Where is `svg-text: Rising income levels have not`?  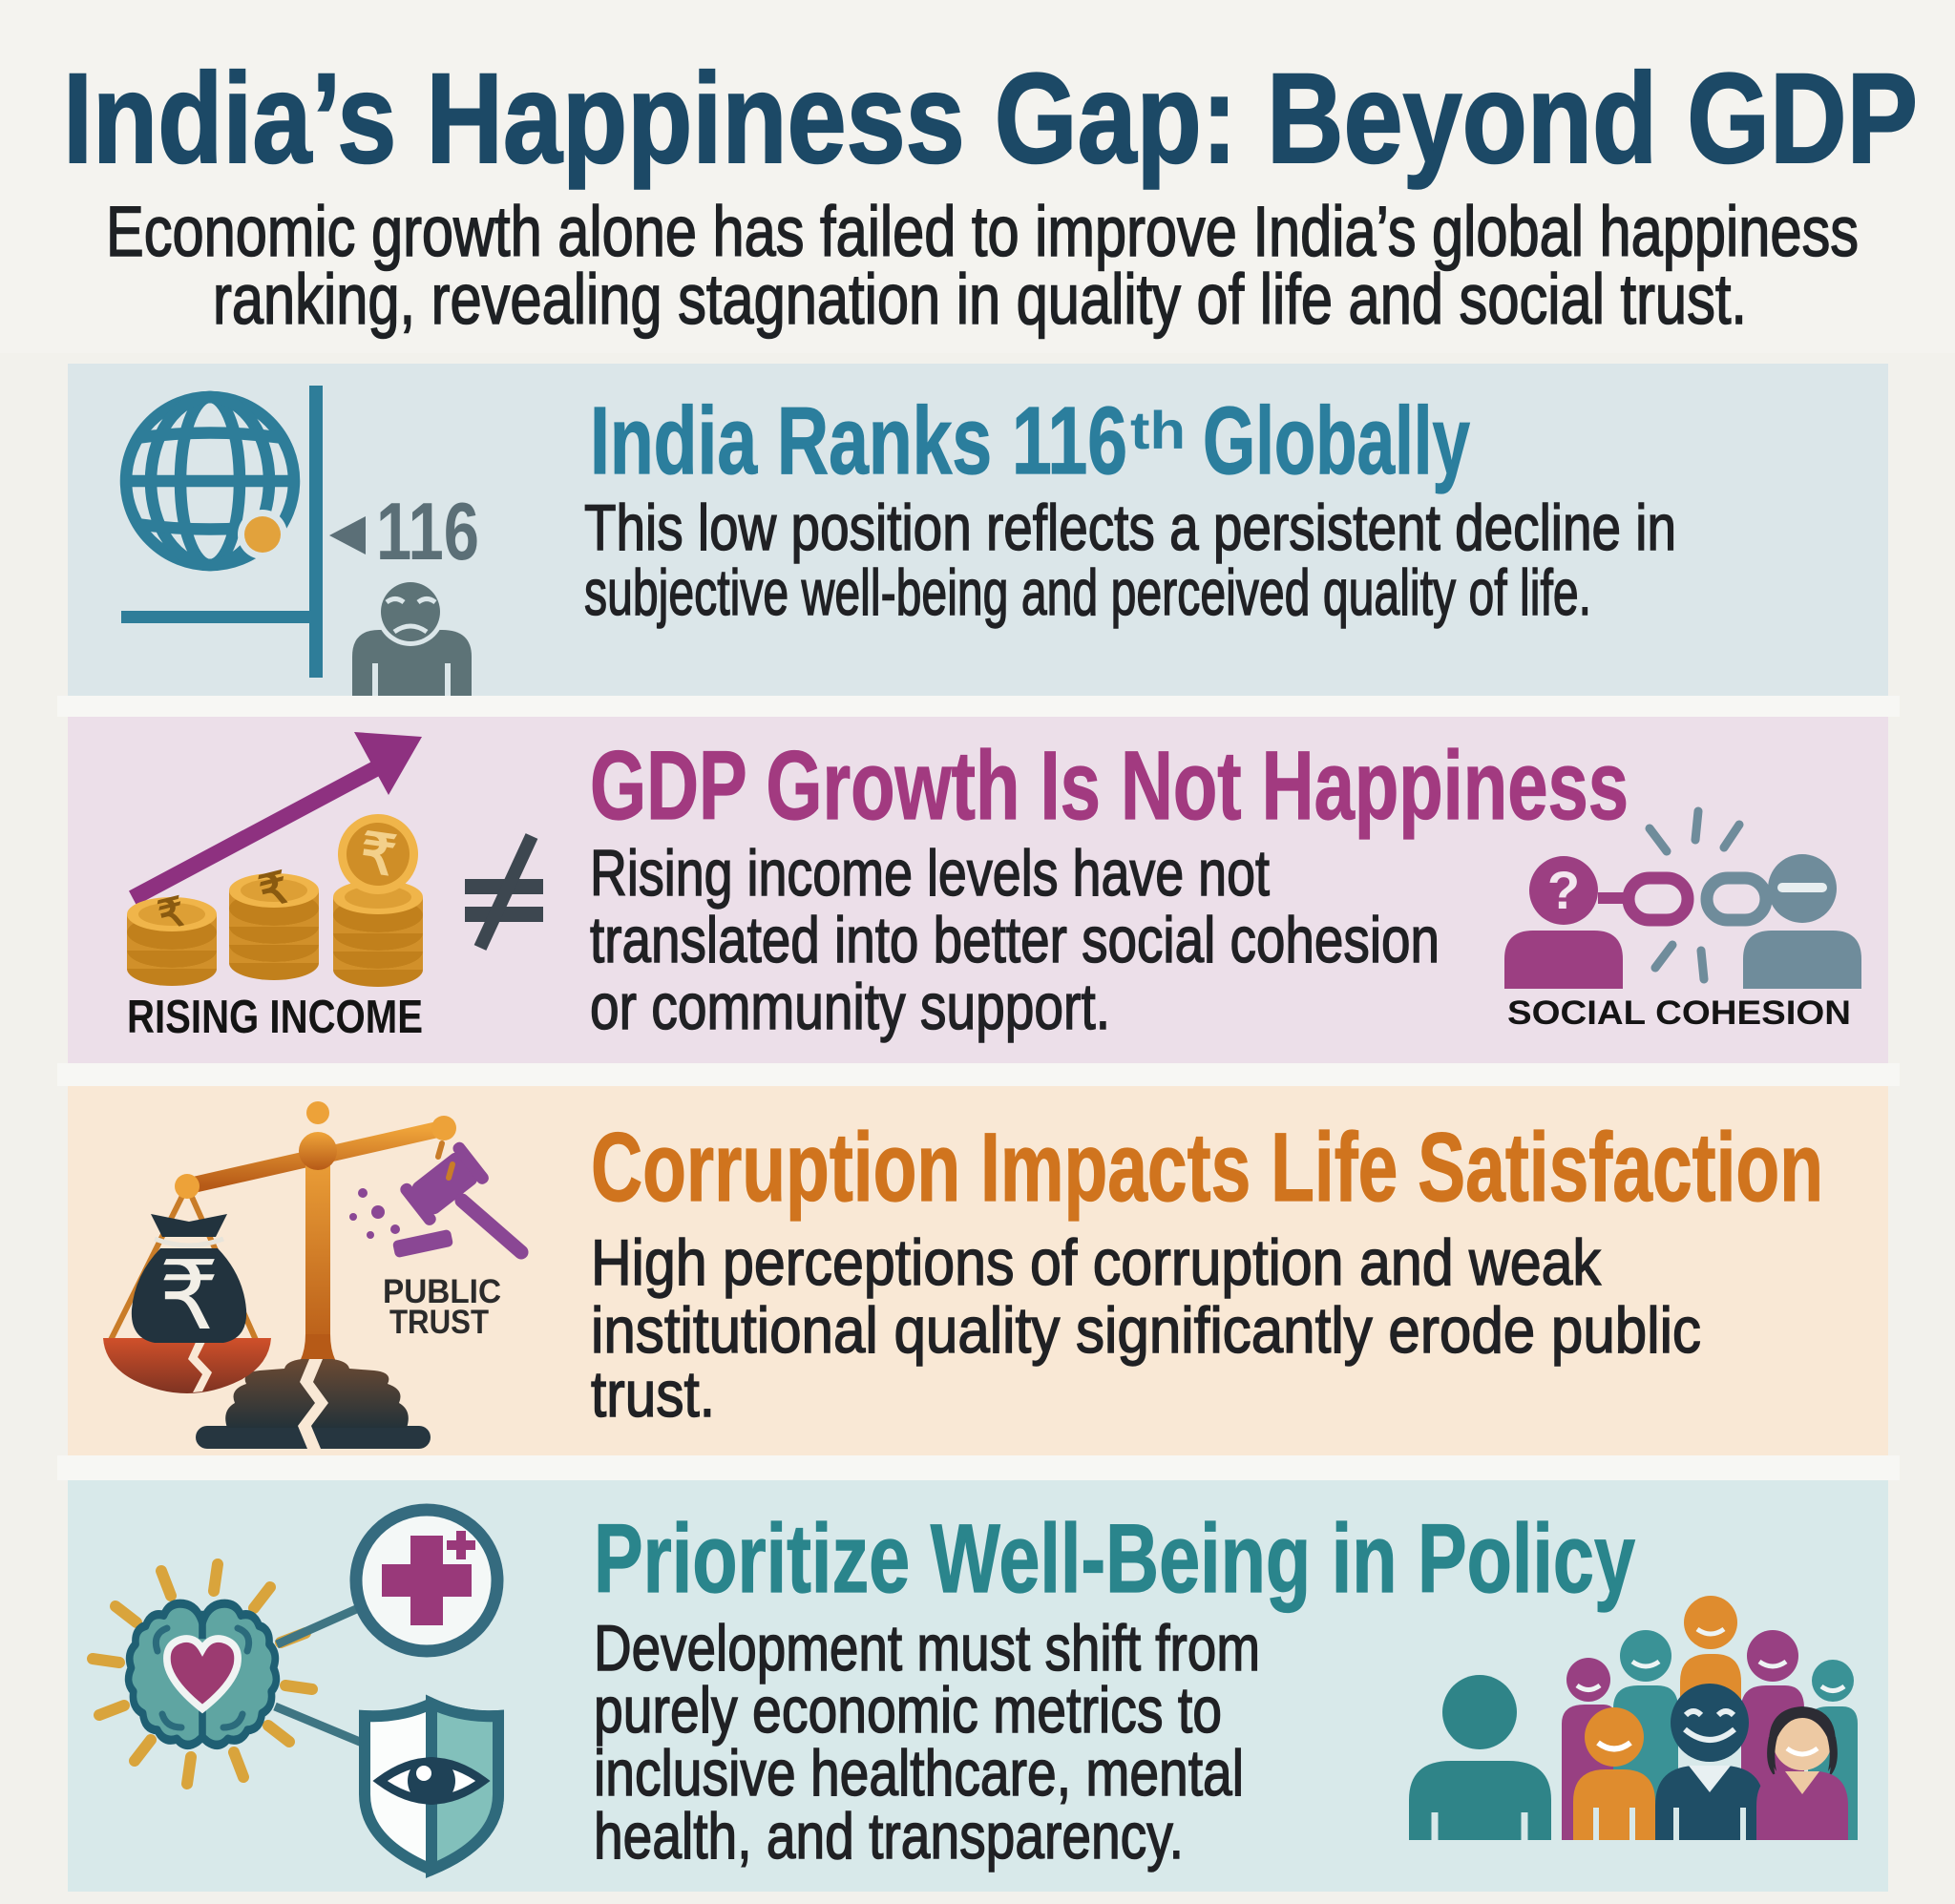 svg-text: Rising income levels have not is located at coordinates (930, 873).